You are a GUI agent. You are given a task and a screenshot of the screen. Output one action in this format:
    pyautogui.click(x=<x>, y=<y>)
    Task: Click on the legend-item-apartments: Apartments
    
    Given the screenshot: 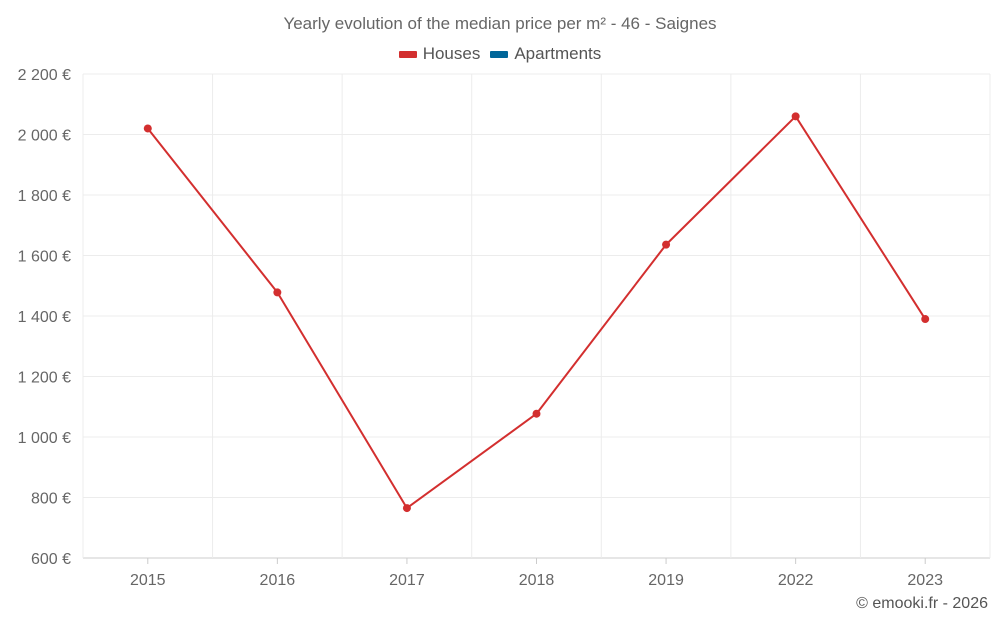 What is the action you would take?
    pyautogui.click(x=545, y=54)
    